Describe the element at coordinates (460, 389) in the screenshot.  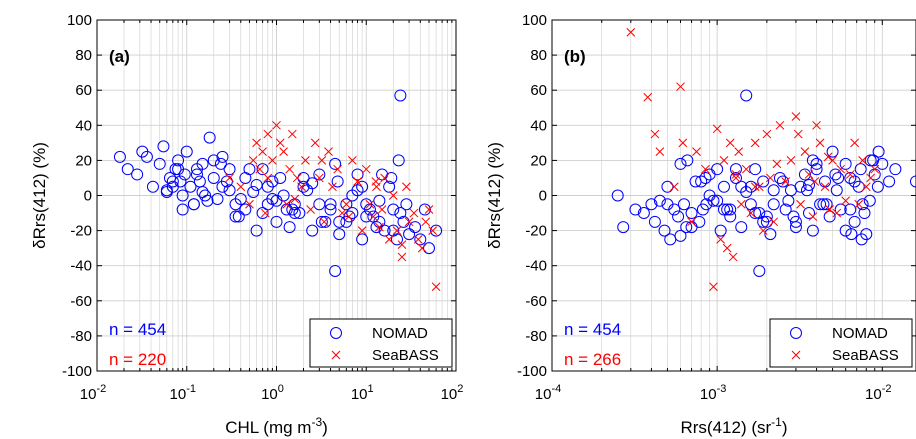
I see `x-tick-exponent: 2` at that location.